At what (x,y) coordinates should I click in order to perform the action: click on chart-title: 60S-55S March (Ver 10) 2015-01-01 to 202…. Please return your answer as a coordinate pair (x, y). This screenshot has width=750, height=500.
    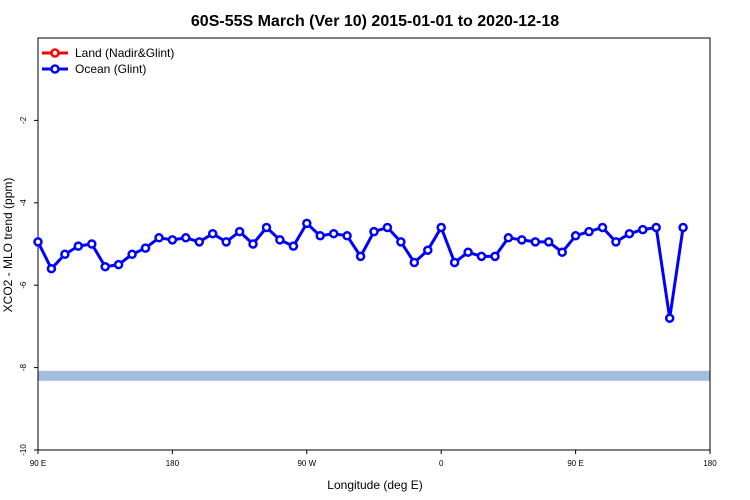
    Looking at the image, I should click on (375, 21).